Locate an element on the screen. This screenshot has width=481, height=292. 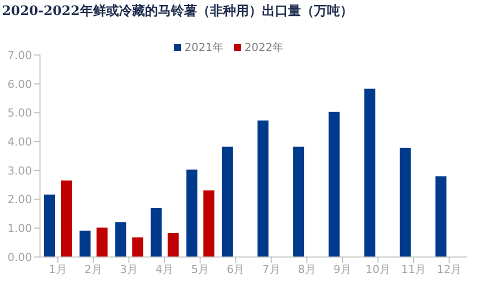
y-tick-label: 6.00 is located at coordinates (20, 84).